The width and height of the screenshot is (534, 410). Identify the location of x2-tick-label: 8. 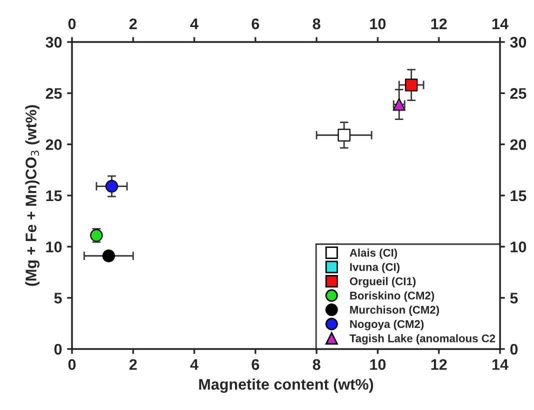
(316, 24).